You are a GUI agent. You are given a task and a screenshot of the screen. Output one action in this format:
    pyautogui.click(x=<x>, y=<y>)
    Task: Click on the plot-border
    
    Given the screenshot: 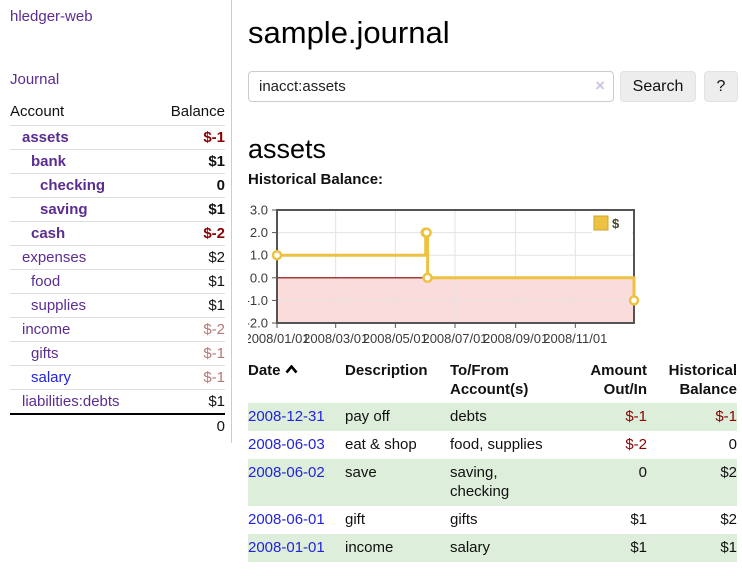 What is the action you would take?
    pyautogui.click(x=455, y=266)
    